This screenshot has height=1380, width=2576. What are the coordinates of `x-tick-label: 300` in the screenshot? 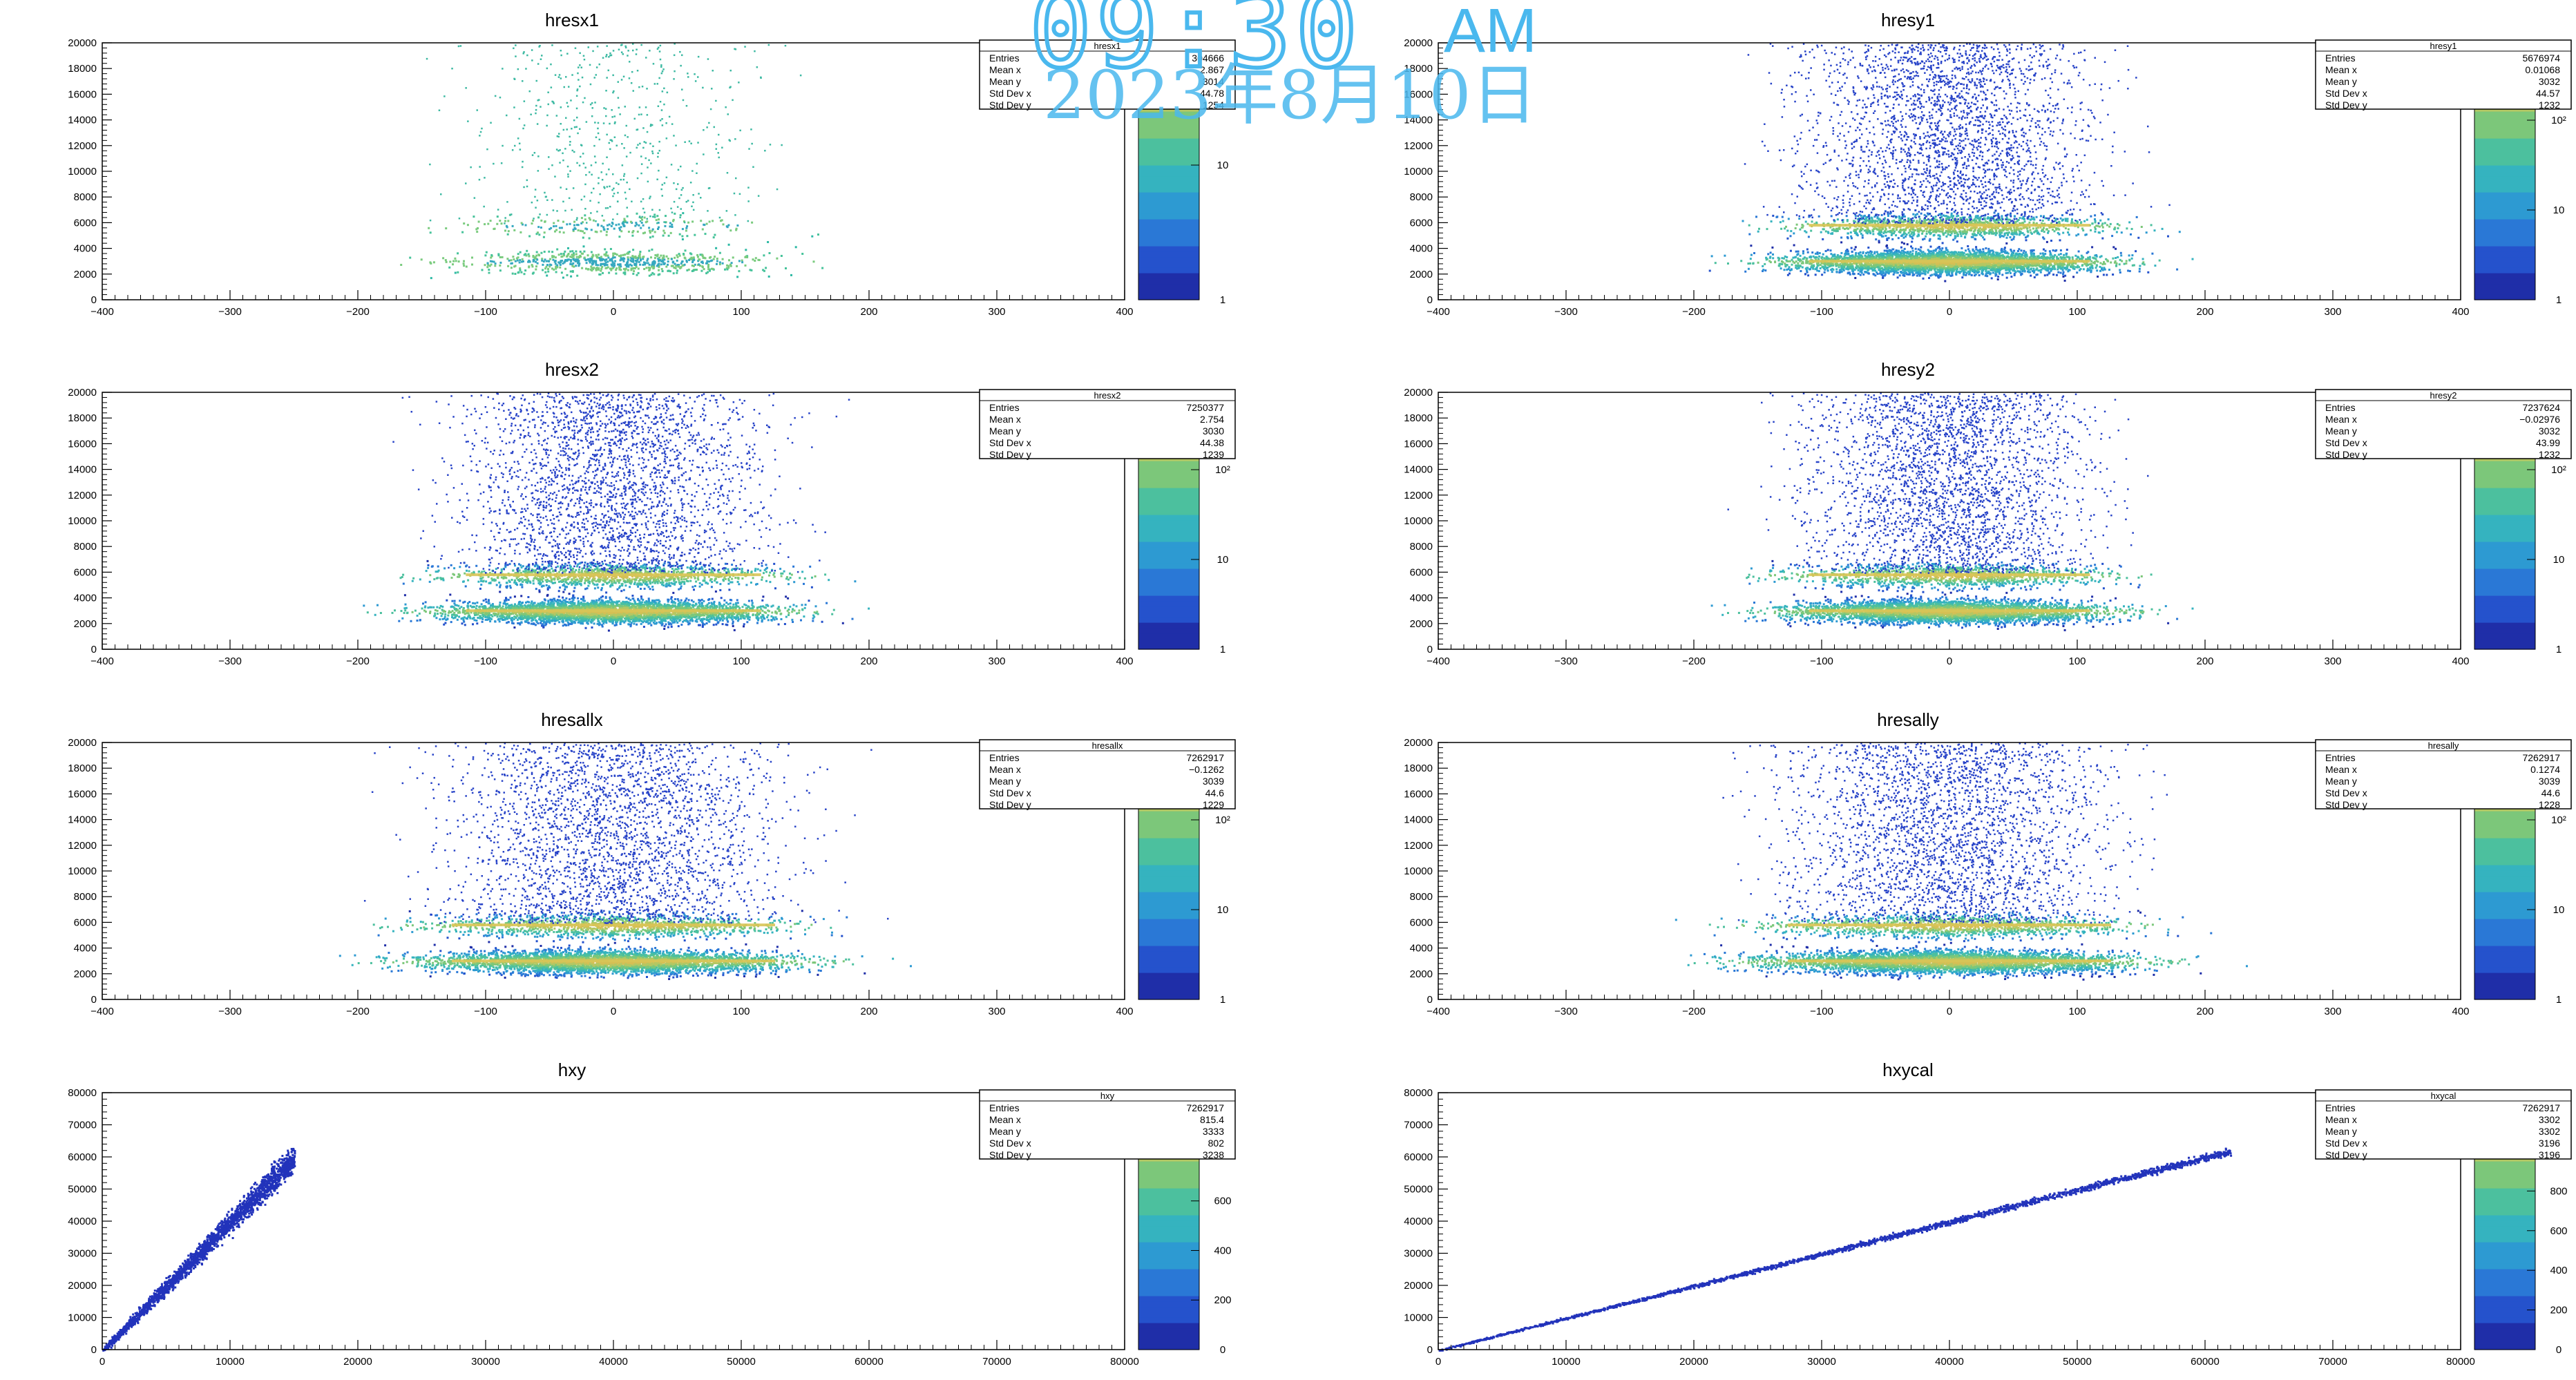 It's located at (997, 312).